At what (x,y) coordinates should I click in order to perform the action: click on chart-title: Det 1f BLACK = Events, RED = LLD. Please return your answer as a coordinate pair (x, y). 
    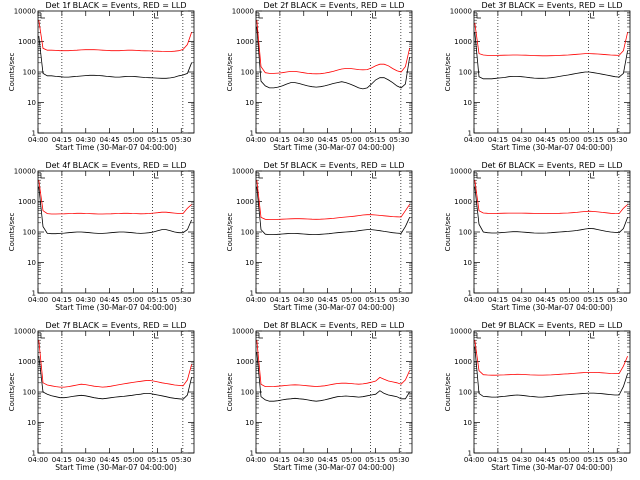
    Looking at the image, I should click on (115, 5).